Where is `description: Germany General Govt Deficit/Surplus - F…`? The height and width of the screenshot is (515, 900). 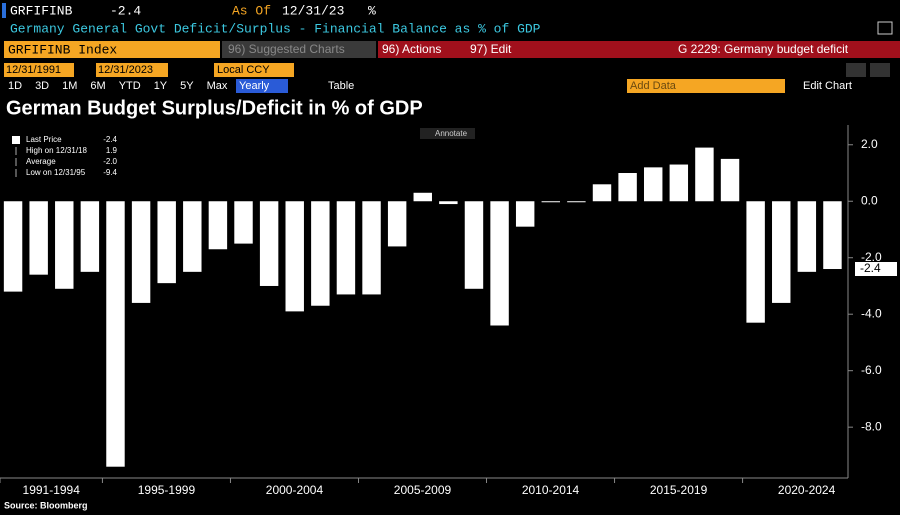 description: Germany General Govt Deficit/Surplus - F… is located at coordinates (275, 28).